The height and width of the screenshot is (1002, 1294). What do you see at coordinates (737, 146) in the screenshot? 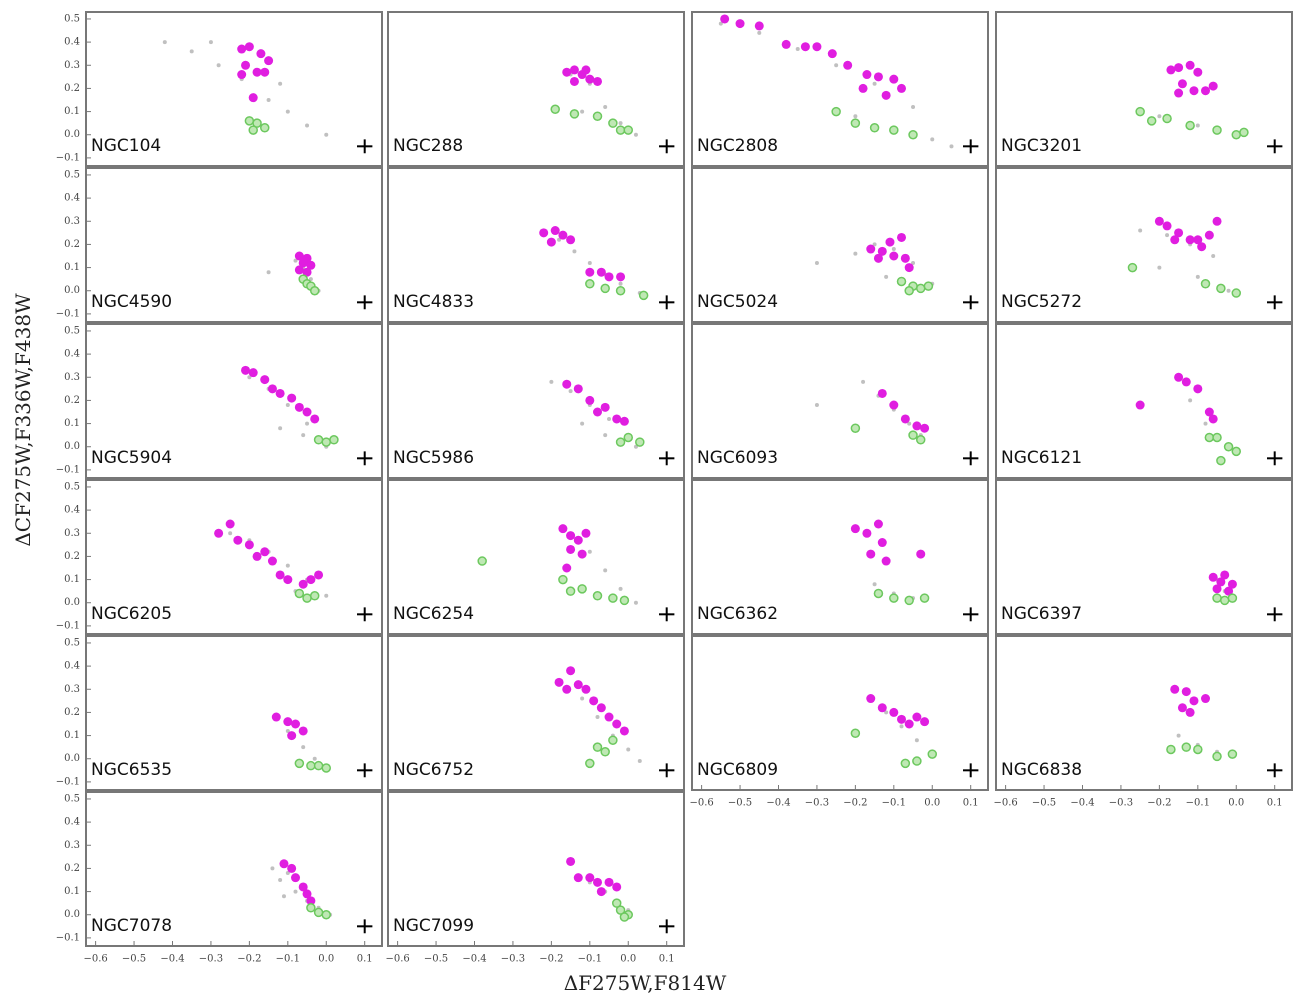
I see `panel-title: NGC2808` at bounding box center [737, 146].